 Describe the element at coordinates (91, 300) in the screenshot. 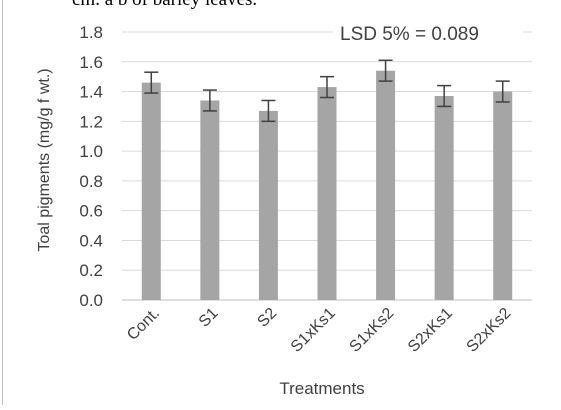

I see `y-tick-label: 0.0` at that location.